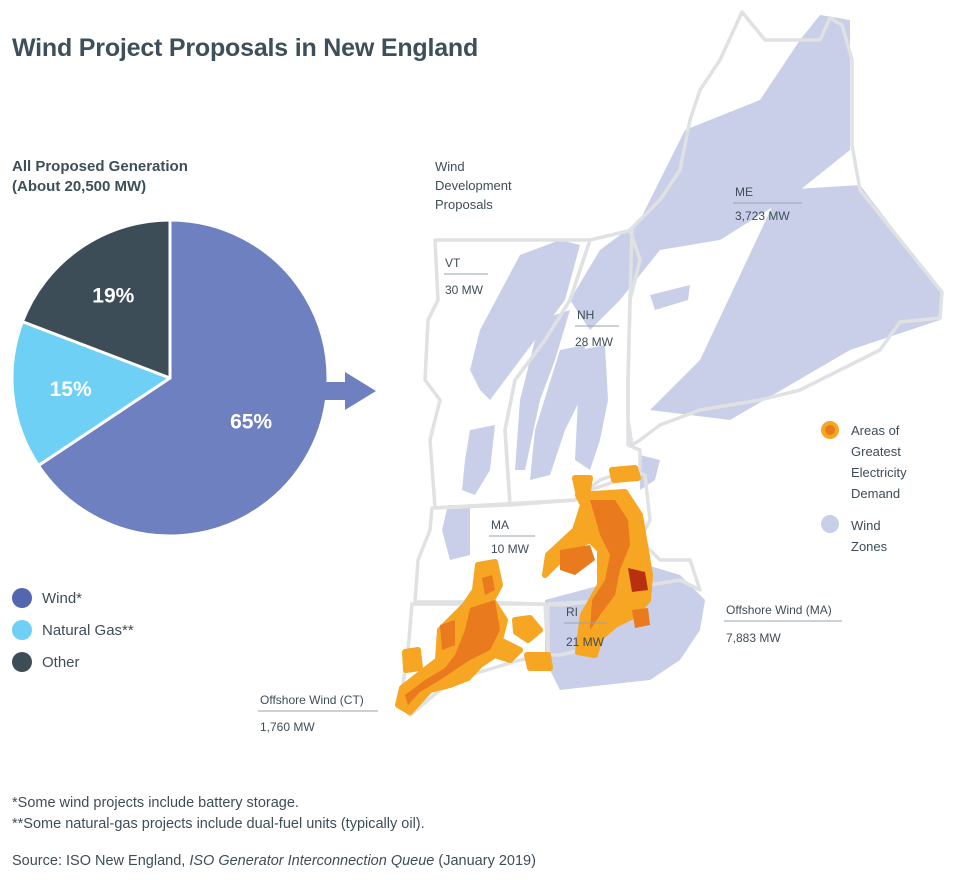  I want to click on wind-zone-legend-icon, so click(830, 524).